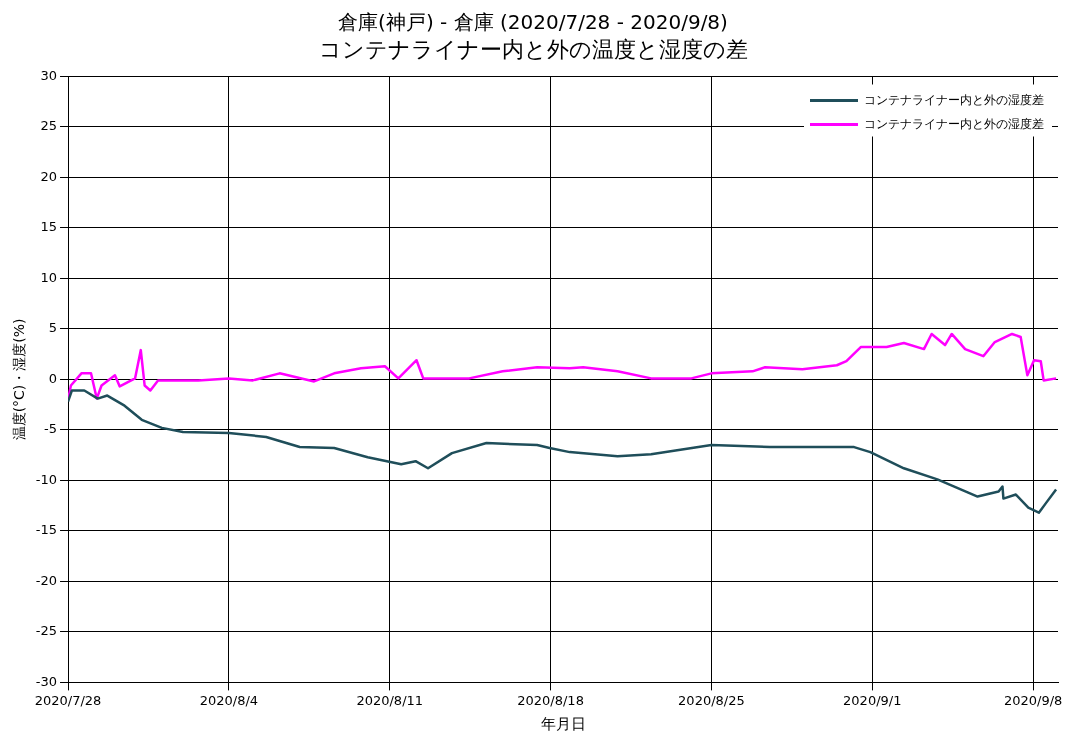 The height and width of the screenshot is (749, 1086). I want to click on y-tick-label: -30, so click(46, 681).